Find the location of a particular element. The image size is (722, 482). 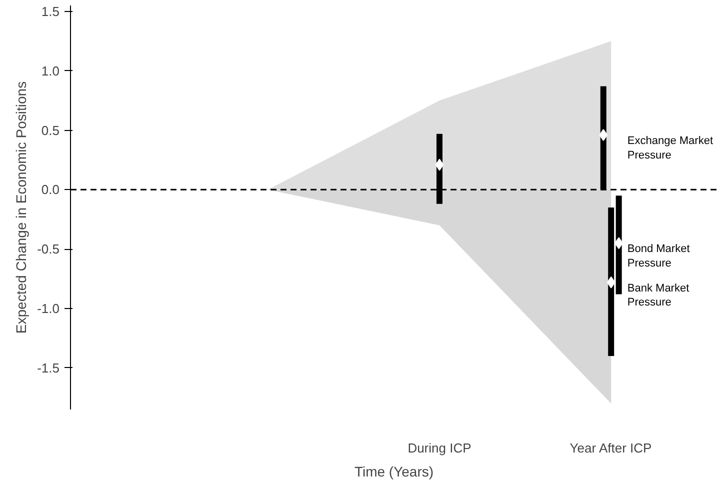

y-tick-label: 1.5 is located at coordinates (50, 11).